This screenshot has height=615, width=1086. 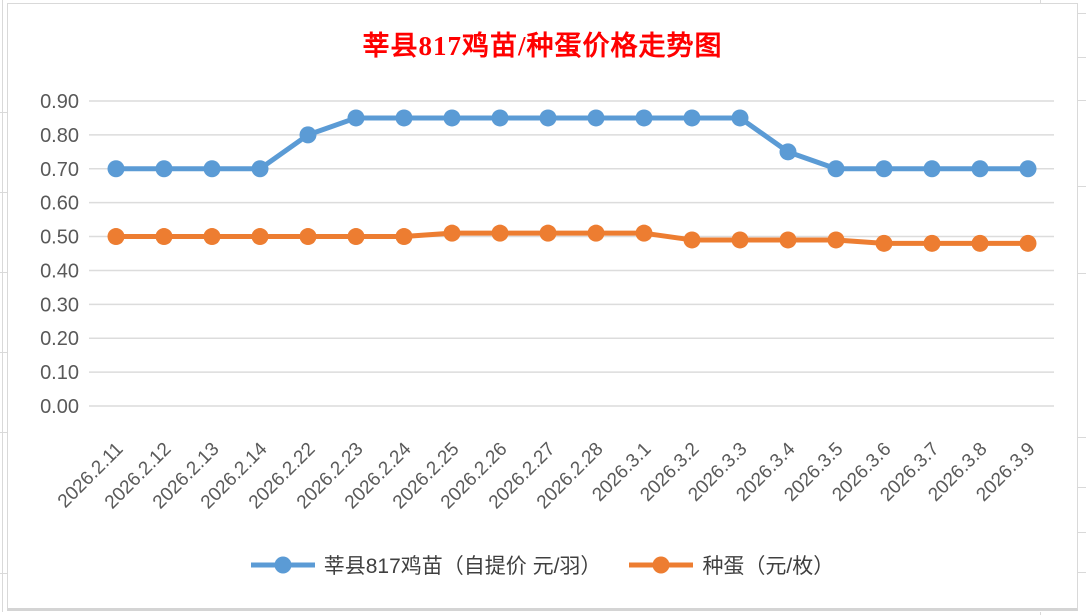 What do you see at coordinates (59, 271) in the screenshot?
I see `y-tick-label: 0.40` at bounding box center [59, 271].